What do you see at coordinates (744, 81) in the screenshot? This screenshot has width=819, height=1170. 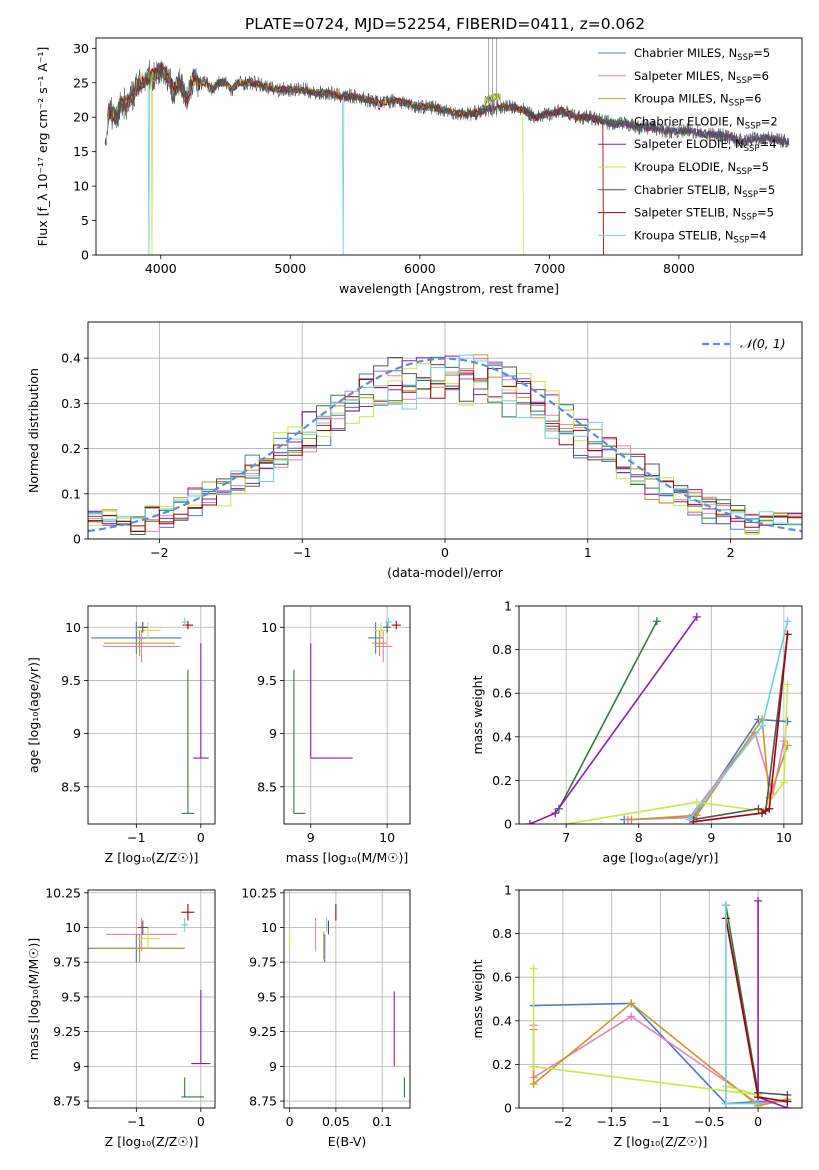 I see `legend-nssp-sub: SSP` at bounding box center [744, 81].